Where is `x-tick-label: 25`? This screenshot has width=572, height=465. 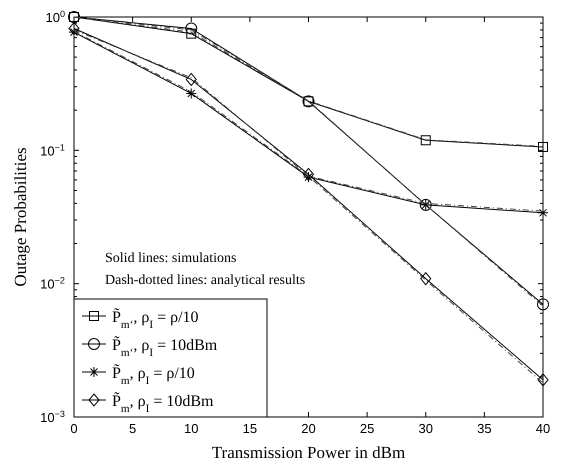 x-tick-label: 25 is located at coordinates (367, 428).